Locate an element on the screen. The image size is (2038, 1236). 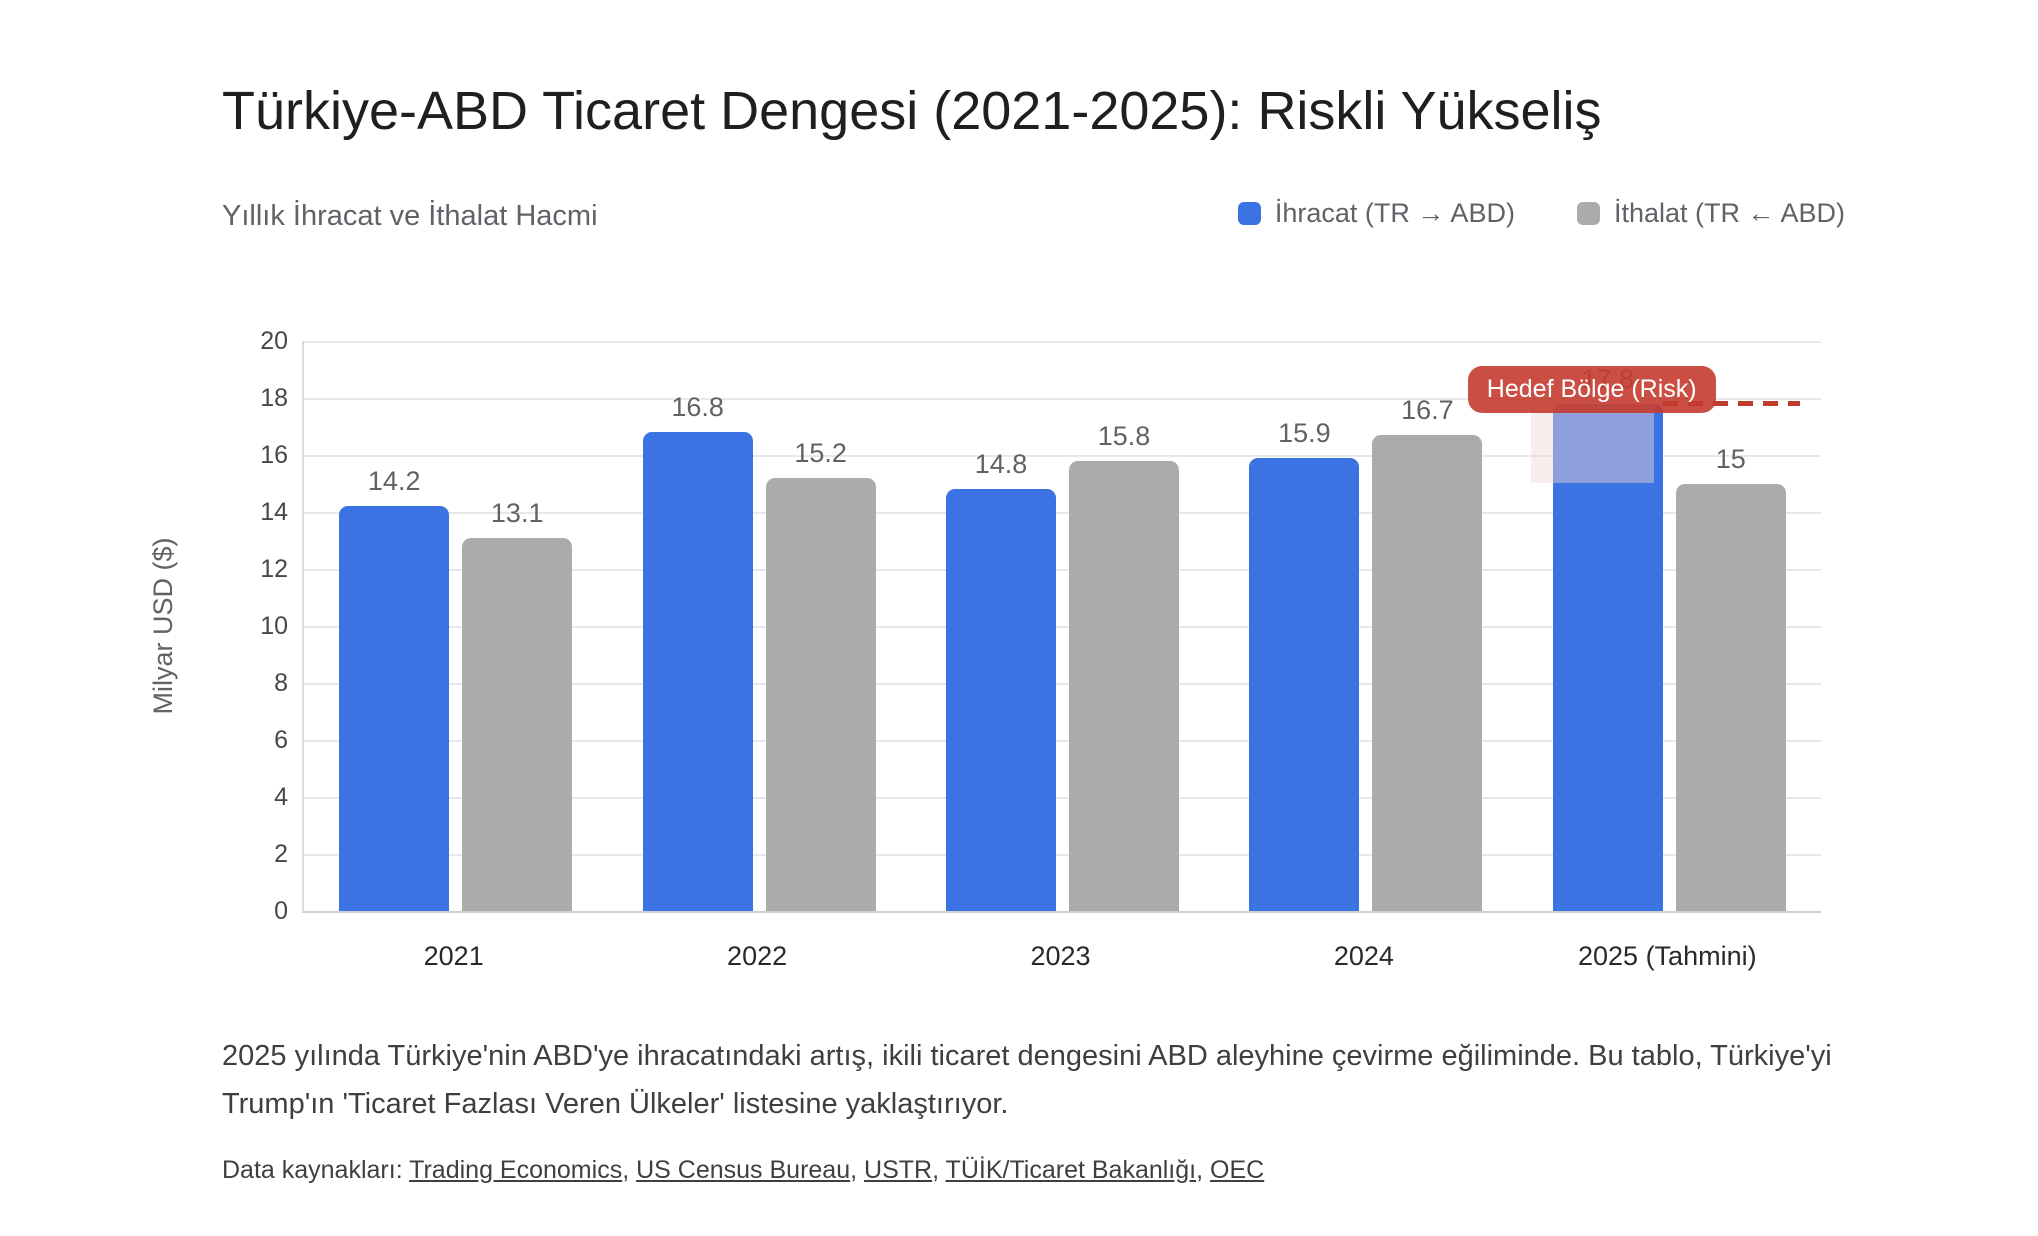
source-link: OEC is located at coordinates (1237, 1170).